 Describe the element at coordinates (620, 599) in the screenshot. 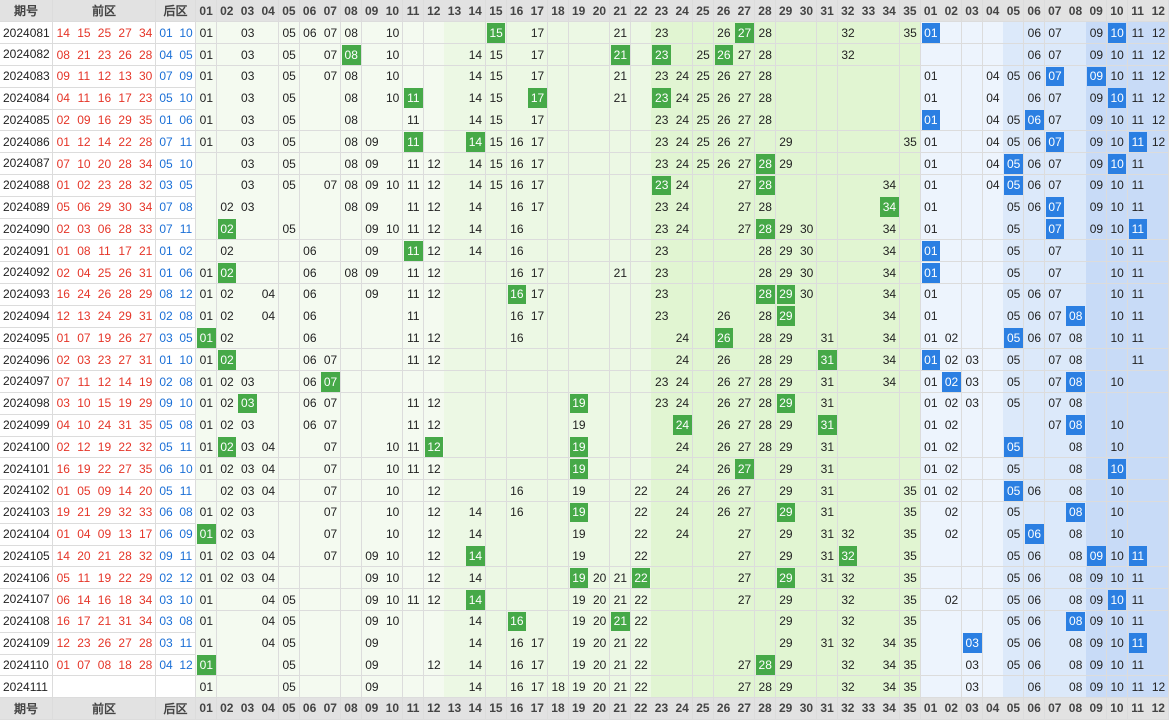

I see `front-trend: 21` at that location.